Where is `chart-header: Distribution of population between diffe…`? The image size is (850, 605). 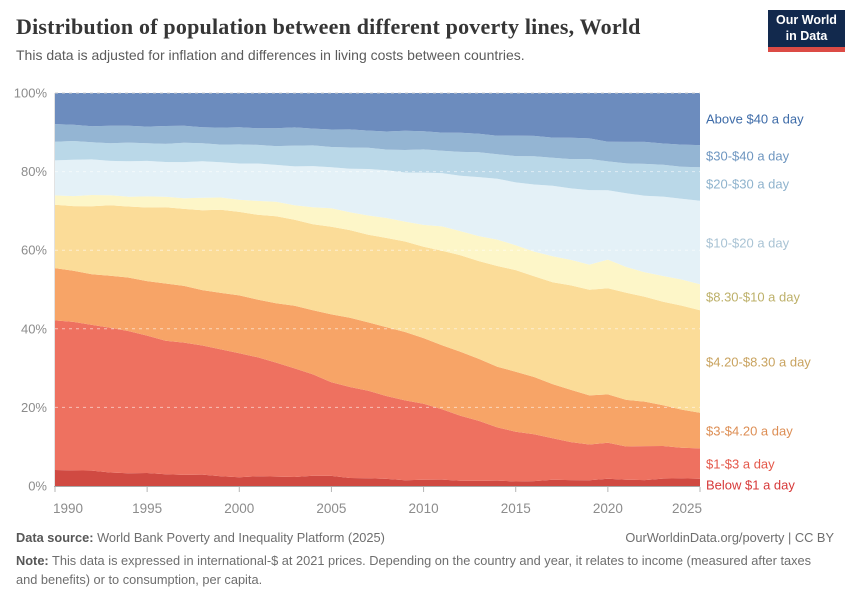 chart-header: Distribution of population between diffe… is located at coordinates (383, 38).